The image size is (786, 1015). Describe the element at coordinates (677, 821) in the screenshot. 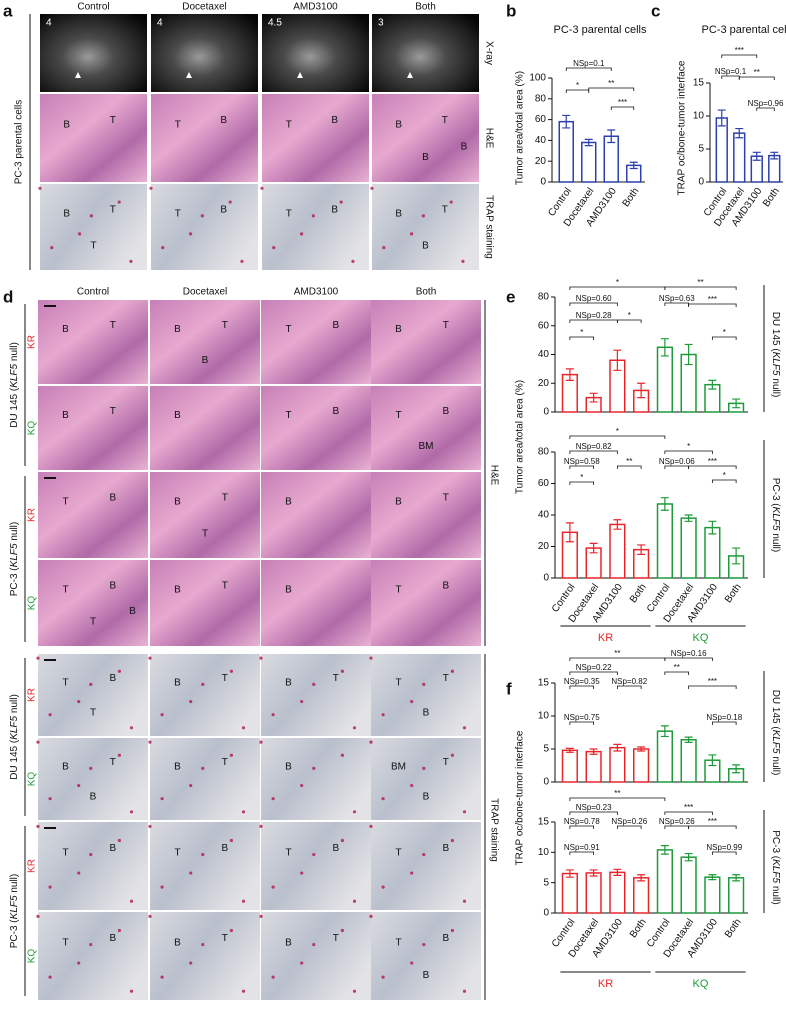

I see `significance-label: NSp=0.26` at that location.